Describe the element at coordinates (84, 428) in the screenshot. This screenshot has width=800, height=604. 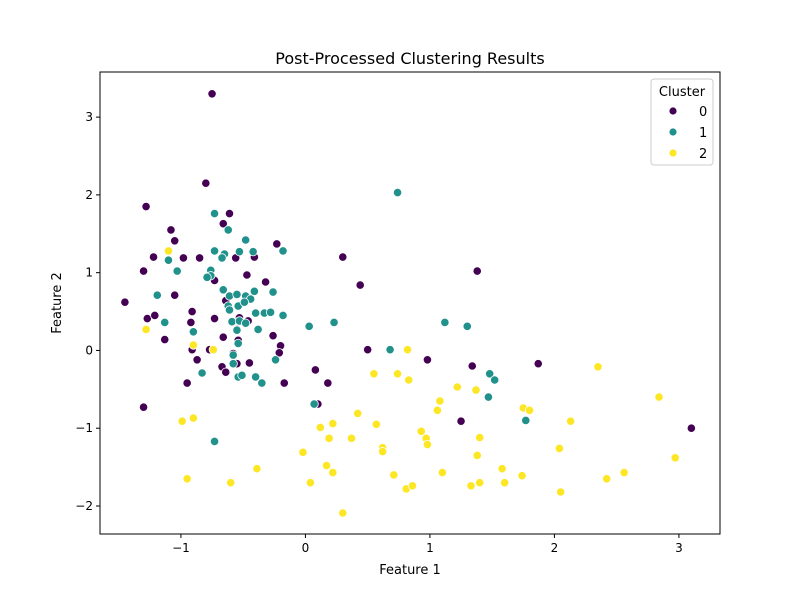
I see `y-tick-label: −1` at that location.